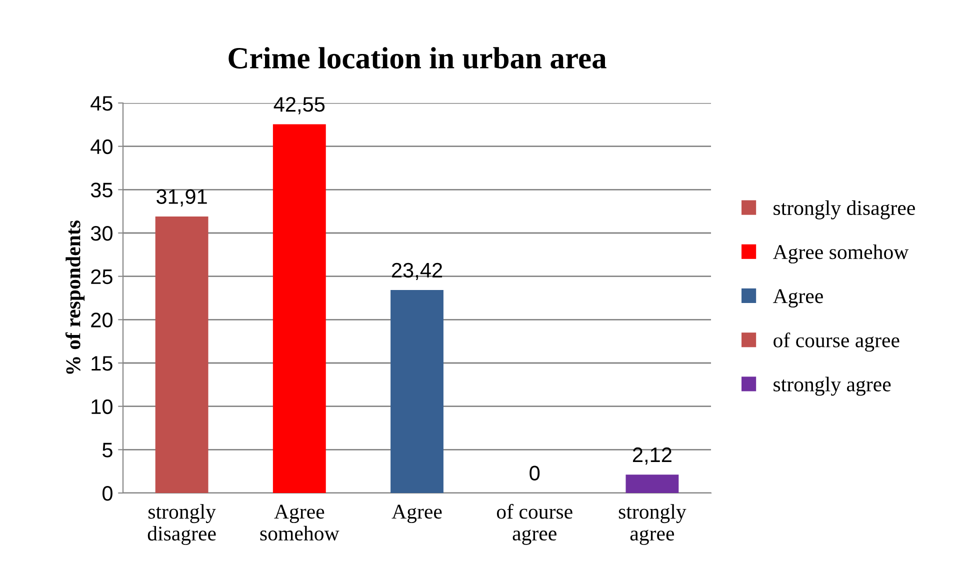 The width and height of the screenshot is (959, 581). I want to click on data-label: 0, so click(535, 473).